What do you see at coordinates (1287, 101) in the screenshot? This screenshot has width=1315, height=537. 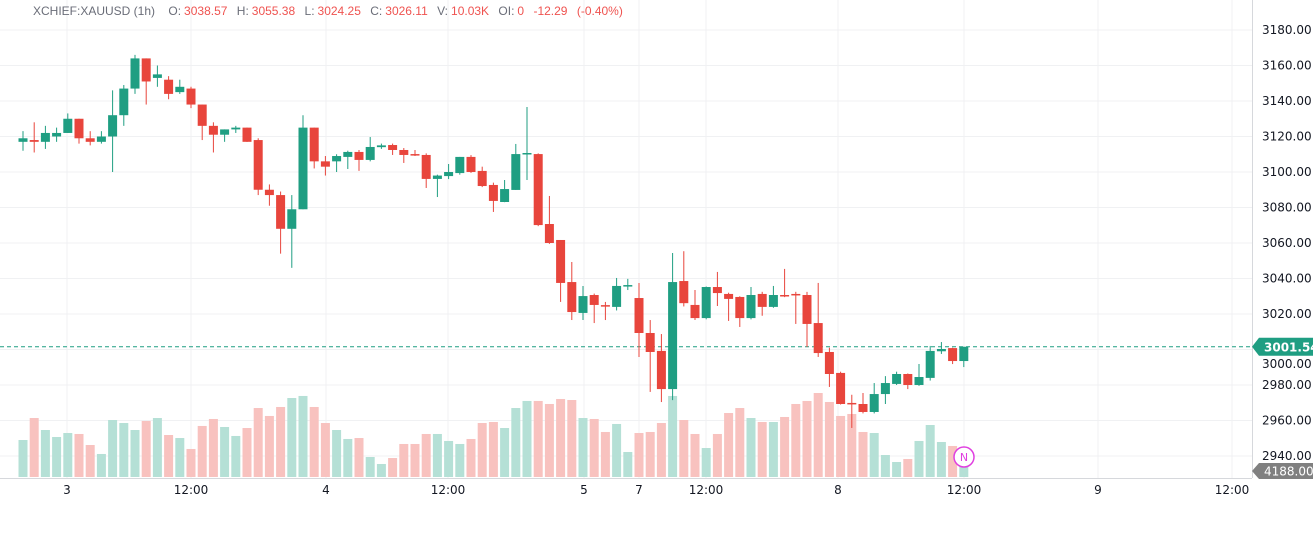 I see `y-tick-label: 3140.00` at bounding box center [1287, 101].